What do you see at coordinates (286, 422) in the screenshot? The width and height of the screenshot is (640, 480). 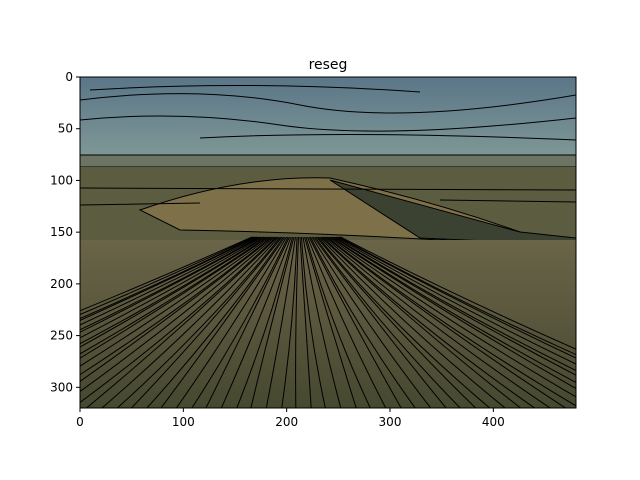 I see `x-tick-label: 200` at bounding box center [286, 422].